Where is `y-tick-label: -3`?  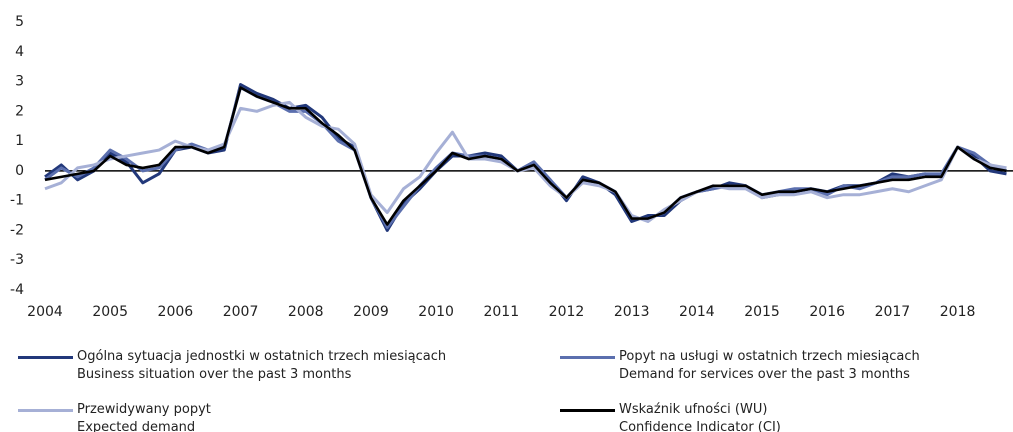 y-tick-label: -3 is located at coordinates (17, 260).